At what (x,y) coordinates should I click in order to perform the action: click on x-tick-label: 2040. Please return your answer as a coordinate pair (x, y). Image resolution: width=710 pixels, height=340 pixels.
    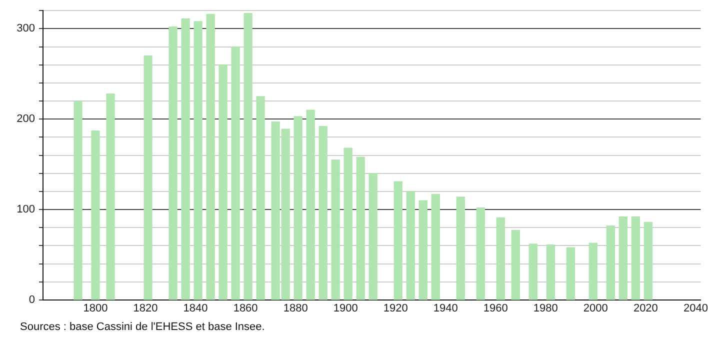
    Looking at the image, I should click on (695, 308).